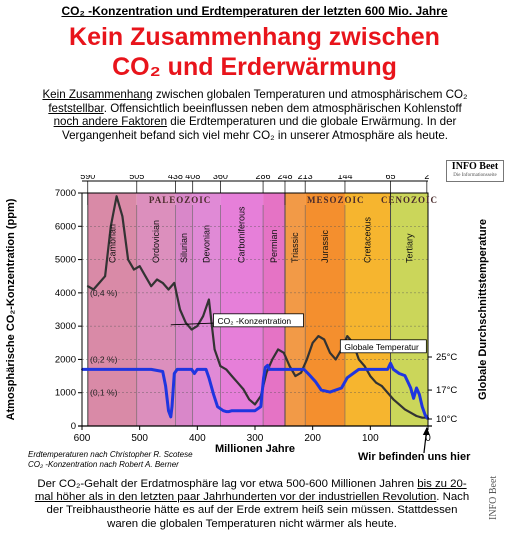 This screenshot has width=509, height=540. Describe the element at coordinates (139, 438) in the screenshot. I see `x-tick-label-500: 500` at that location.